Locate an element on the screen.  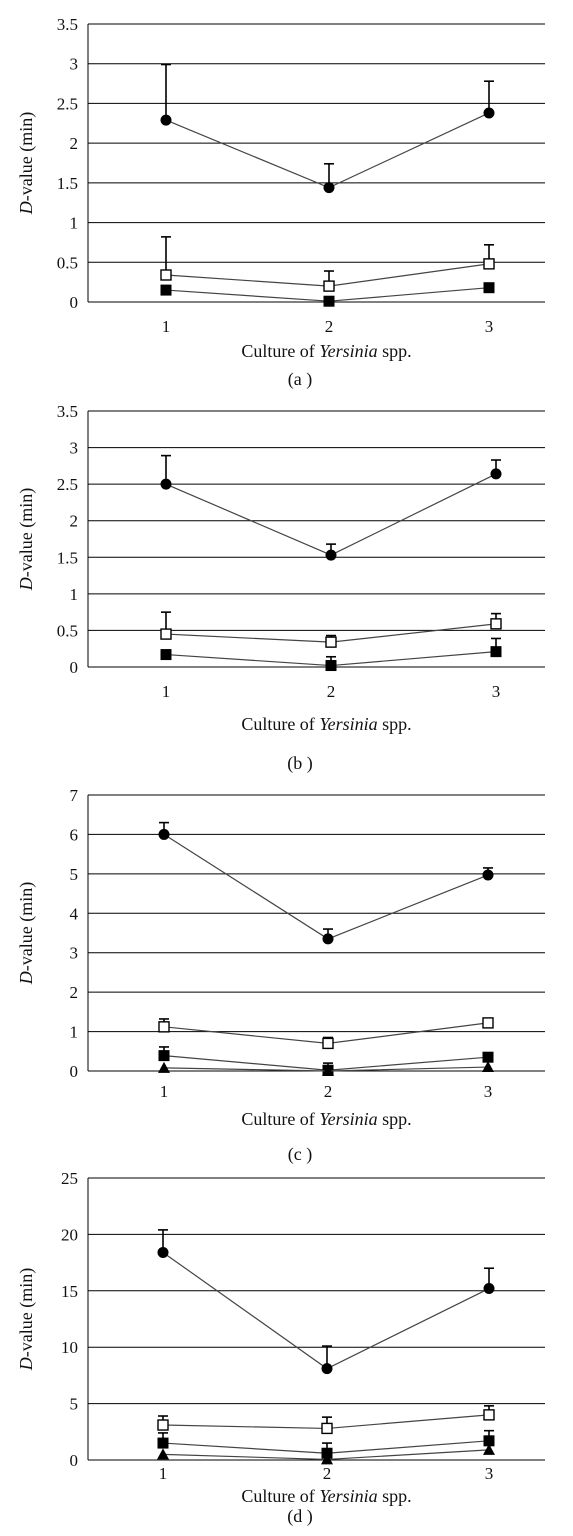
panel-label: (a ) is located at coordinates (300, 379).